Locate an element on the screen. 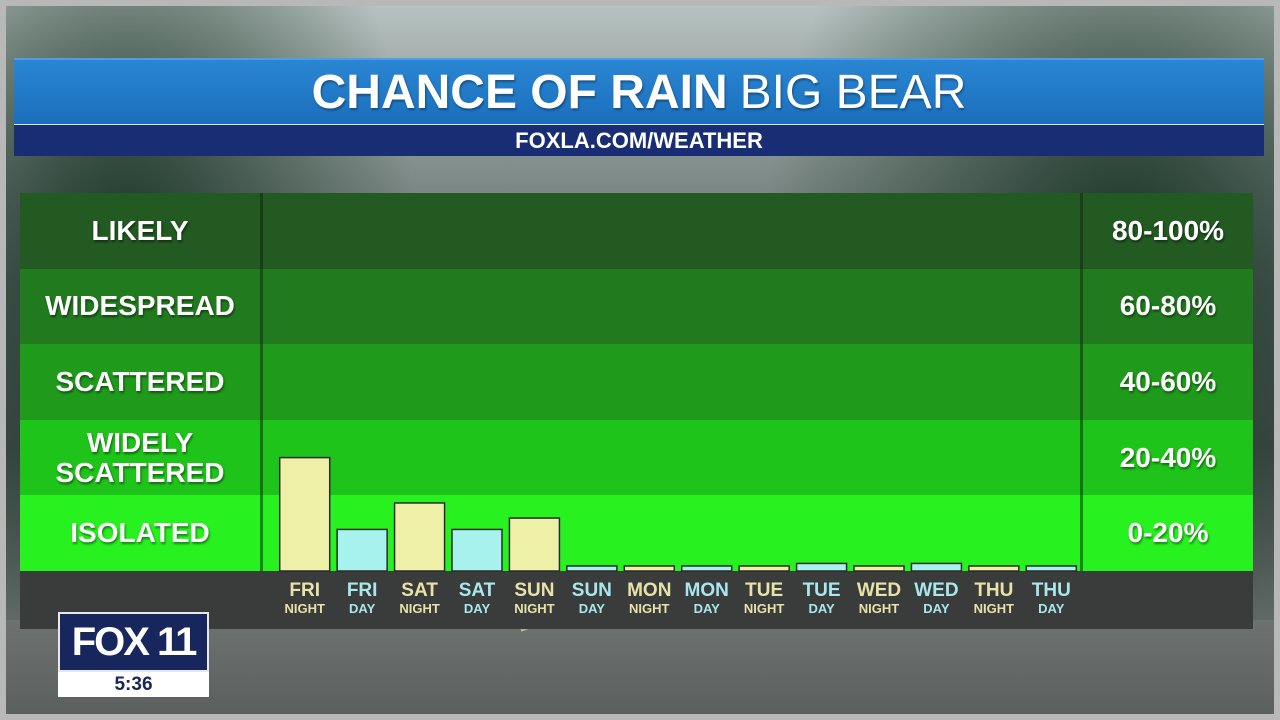  fox11-logo: FOX 11 5:36 is located at coordinates (133, 654).